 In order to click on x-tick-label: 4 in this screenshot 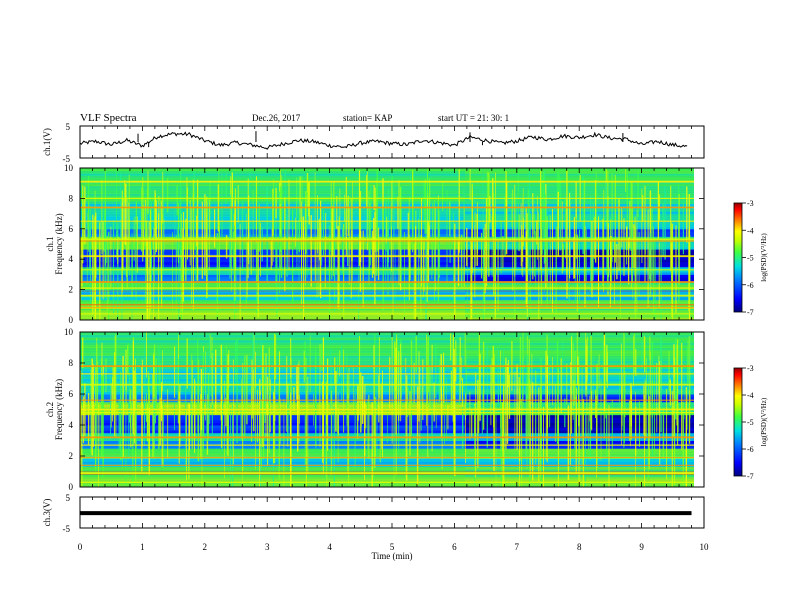, I will do `click(329, 547)`.